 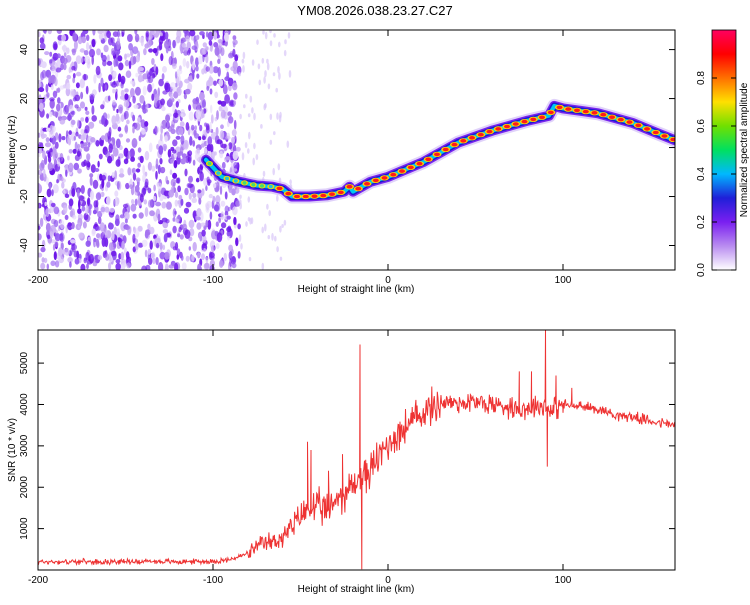 I want to click on y-tick-label: 5000, so click(x=24, y=363).